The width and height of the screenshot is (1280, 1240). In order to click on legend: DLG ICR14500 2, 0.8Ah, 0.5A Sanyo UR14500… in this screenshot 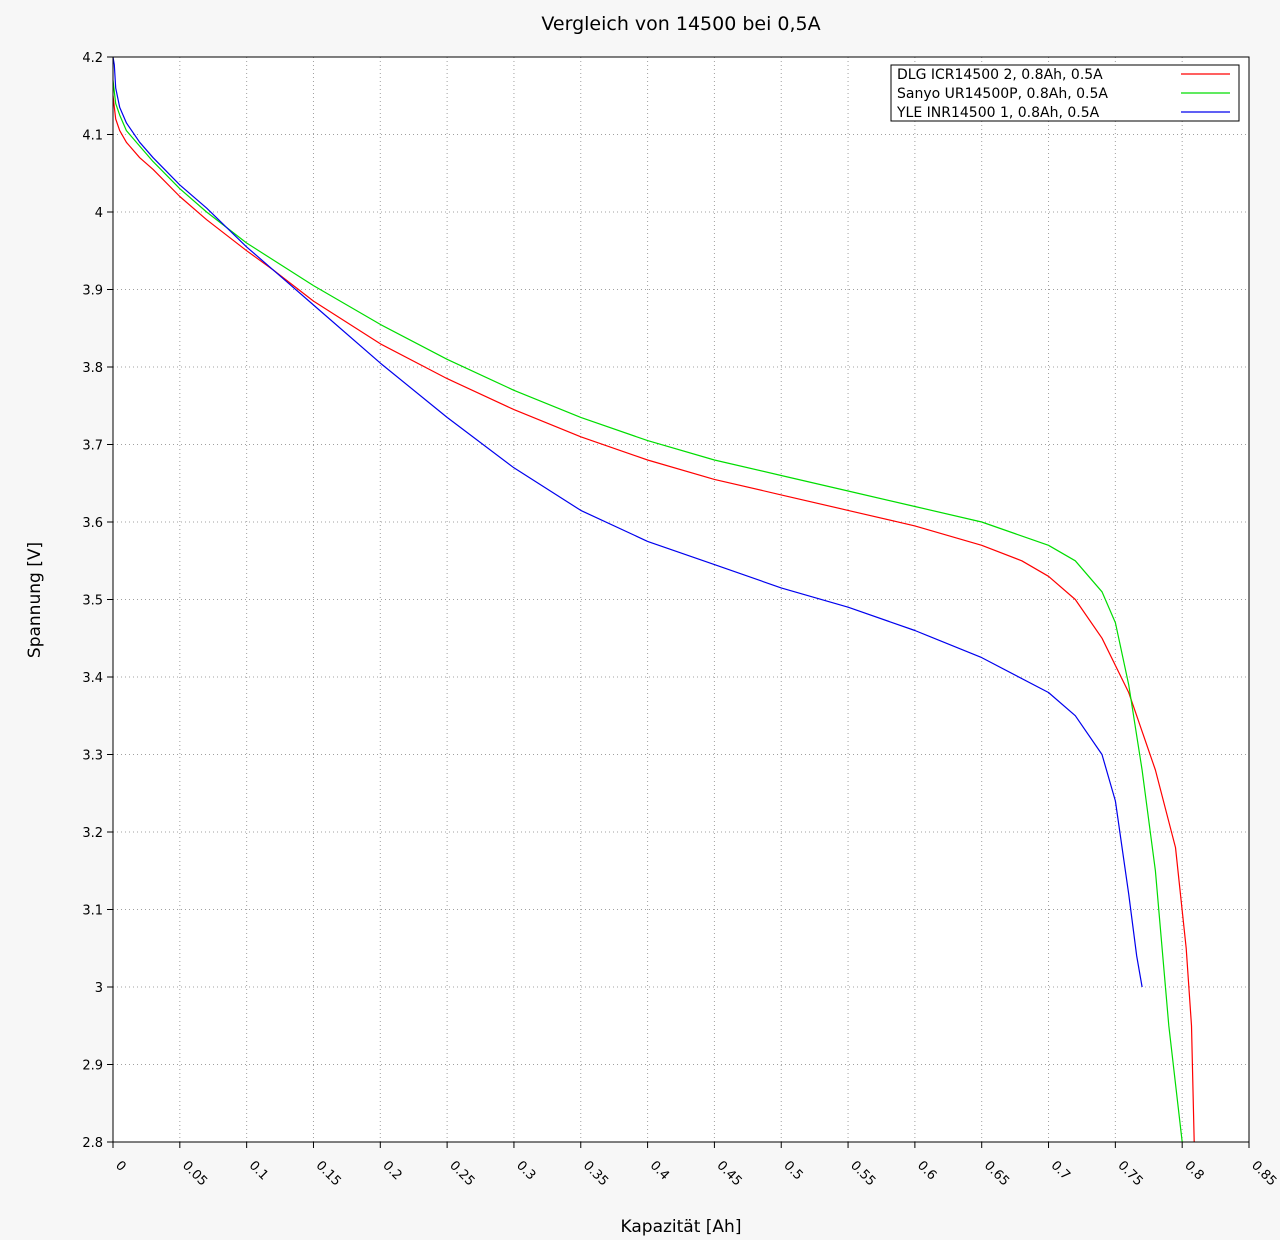, I will do `click(1065, 93)`.